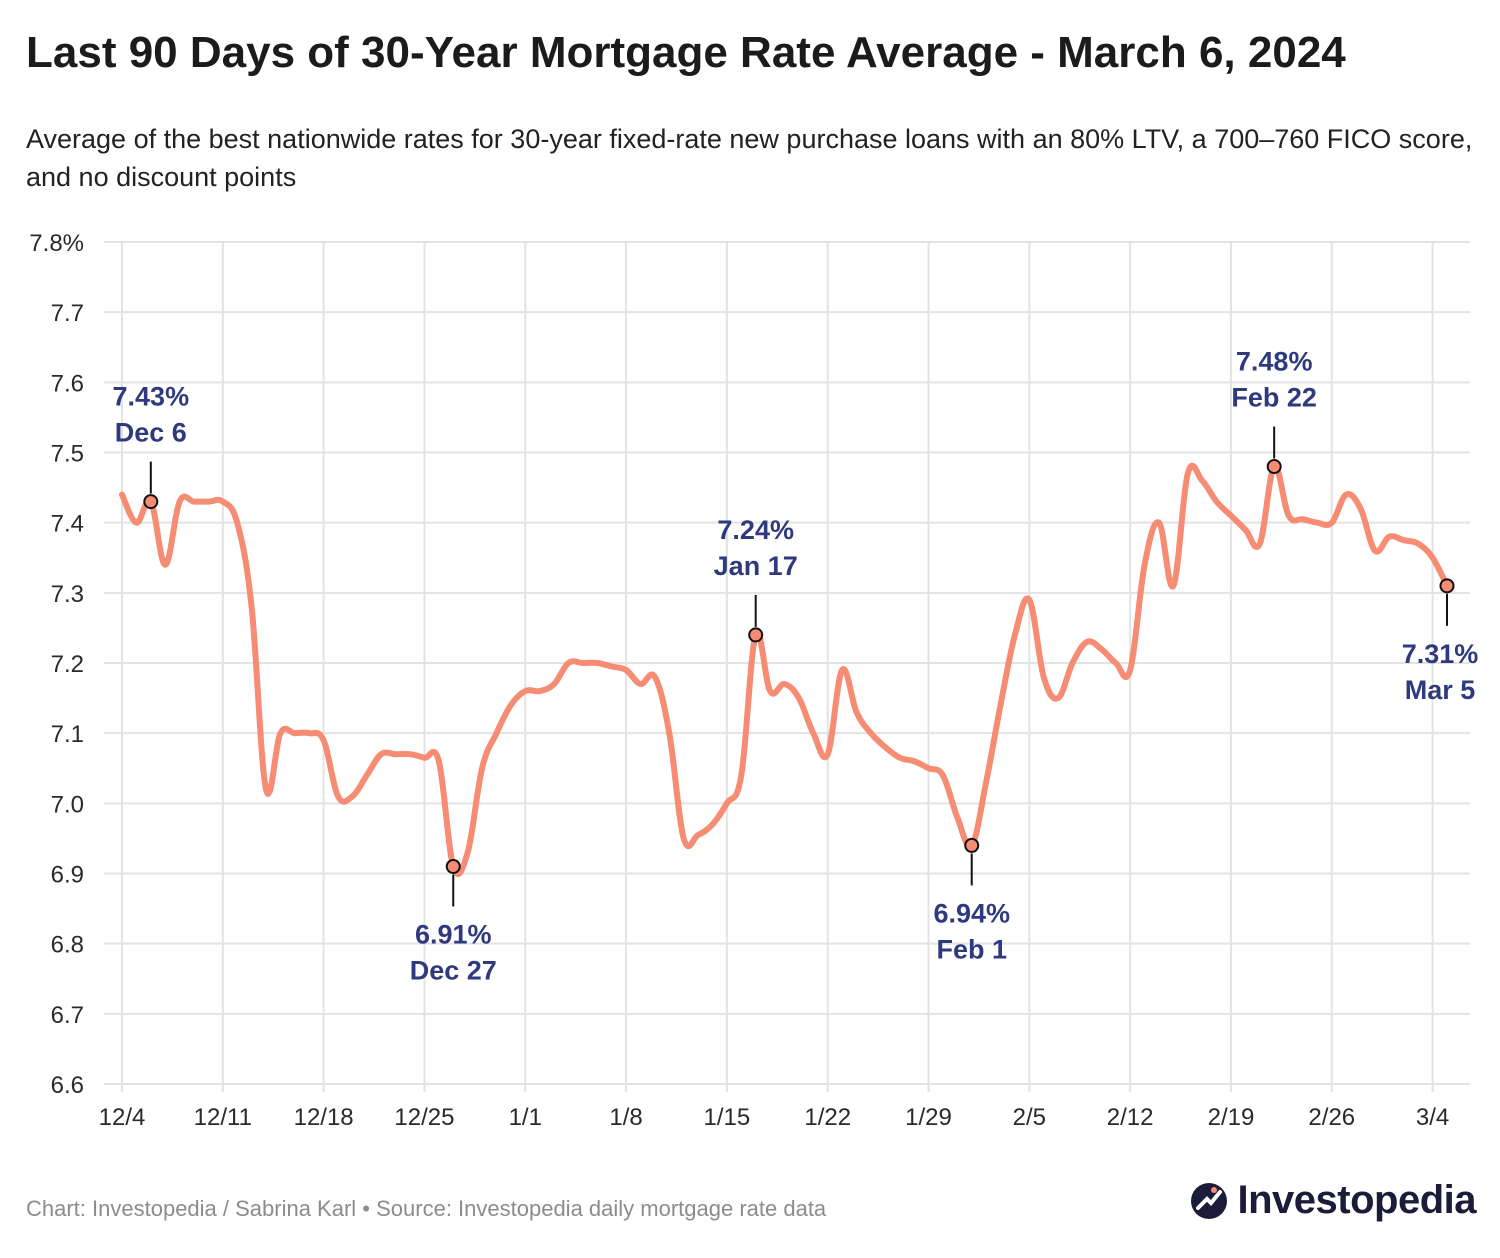  I want to click on y-tick-label: 6.8, so click(67, 945).